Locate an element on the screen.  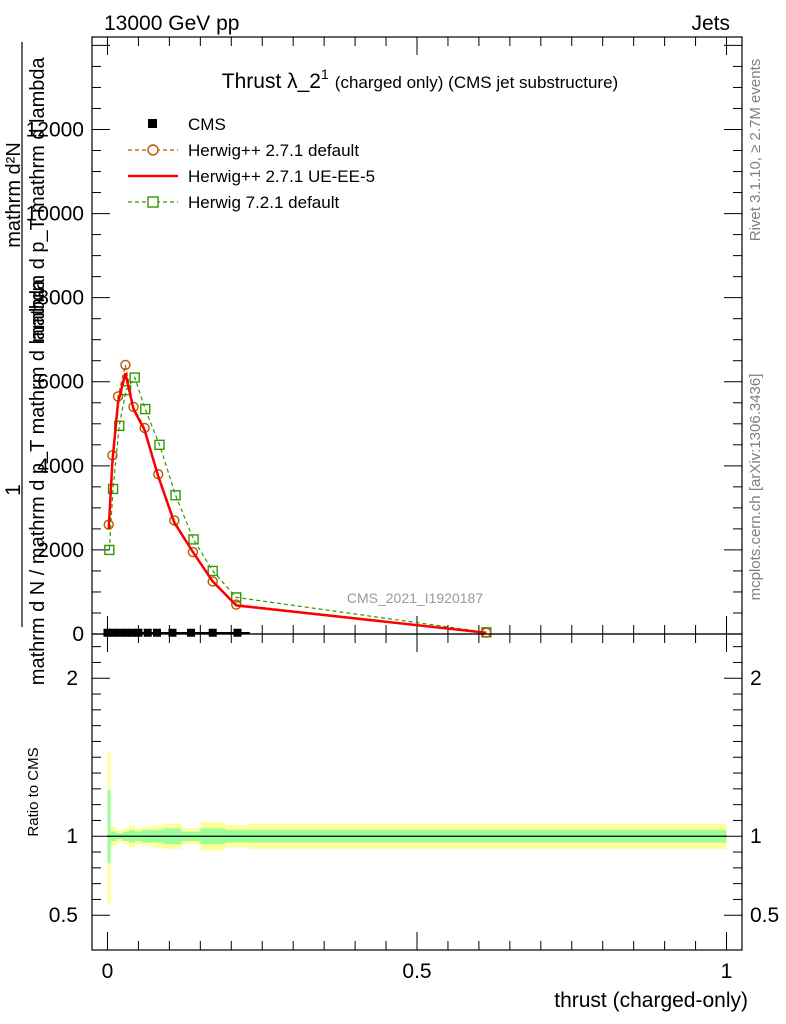
ratio-y-tick-label: 1 is located at coordinates (72, 836).